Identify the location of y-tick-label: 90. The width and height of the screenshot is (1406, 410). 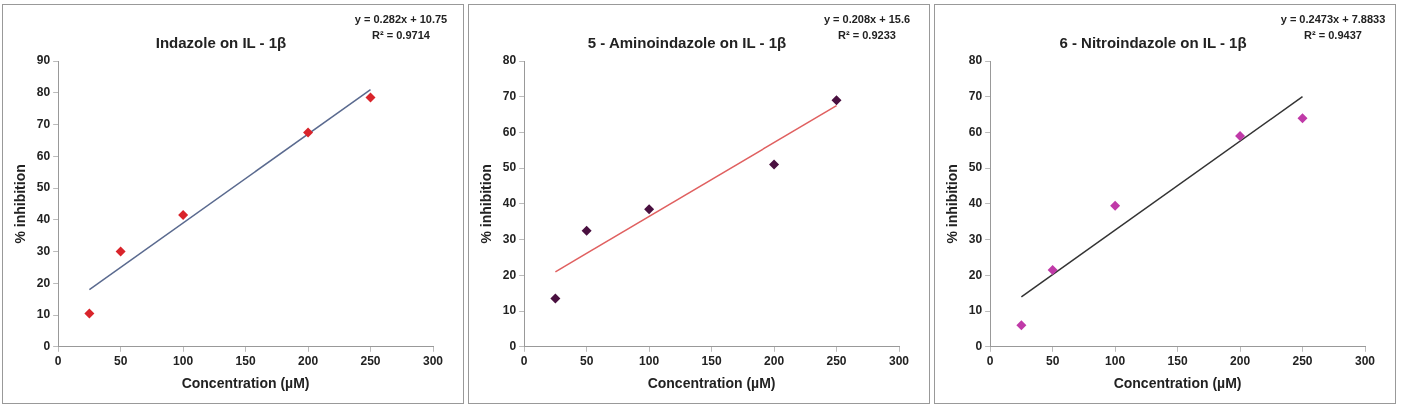
(43, 60).